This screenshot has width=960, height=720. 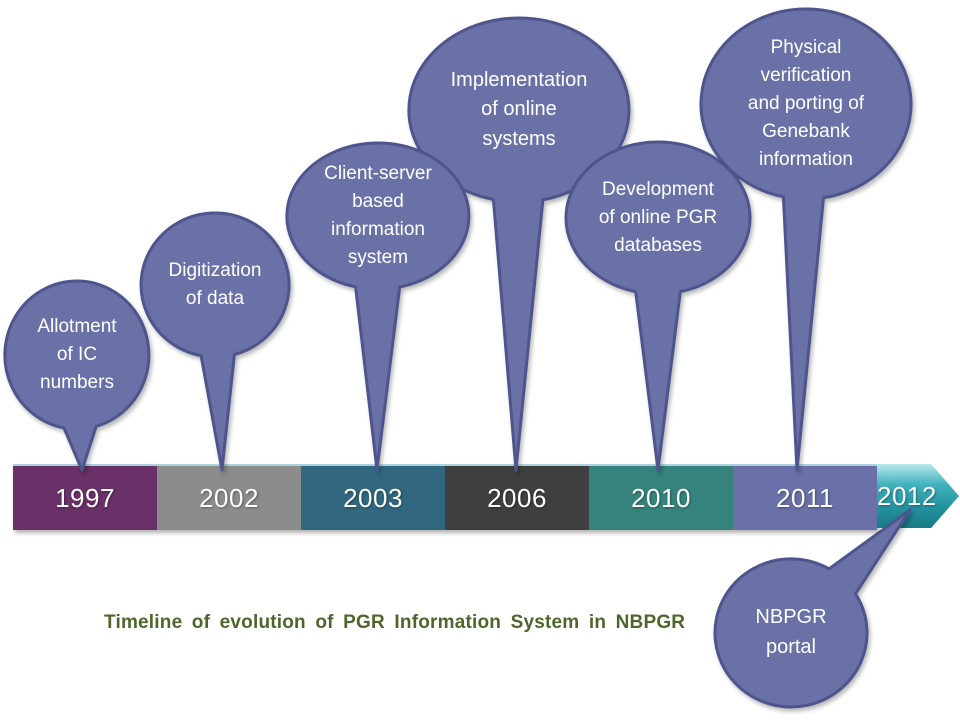 What do you see at coordinates (806, 75) in the screenshot?
I see `callout-label-line: verification` at bounding box center [806, 75].